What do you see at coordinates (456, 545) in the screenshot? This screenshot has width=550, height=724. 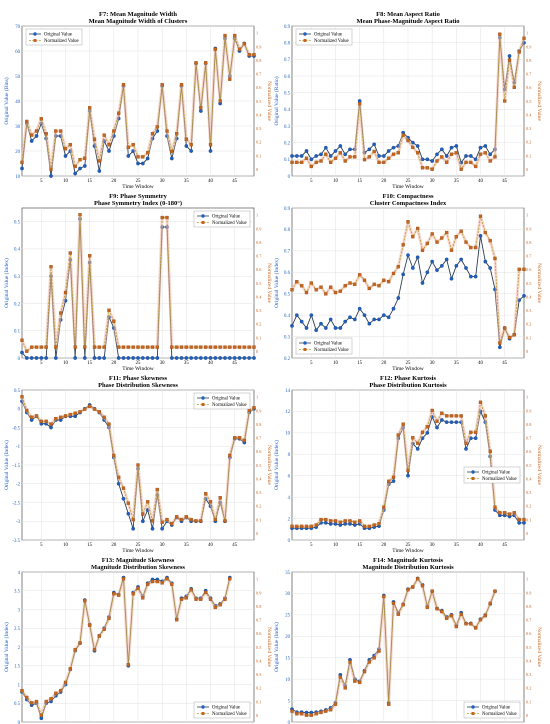 I see `x-tick-label: 35` at bounding box center [456, 545].